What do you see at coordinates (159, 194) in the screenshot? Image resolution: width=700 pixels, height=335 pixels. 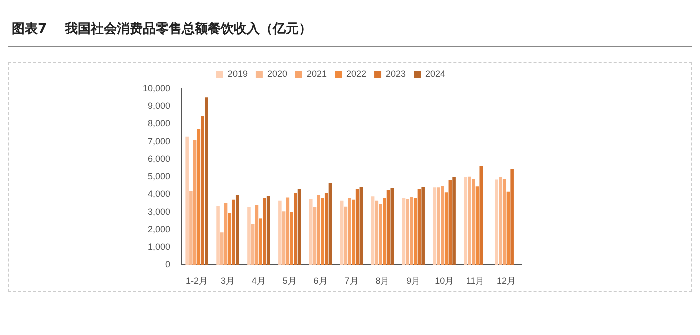 I see `y-tick-label: 4,000` at bounding box center [159, 194].